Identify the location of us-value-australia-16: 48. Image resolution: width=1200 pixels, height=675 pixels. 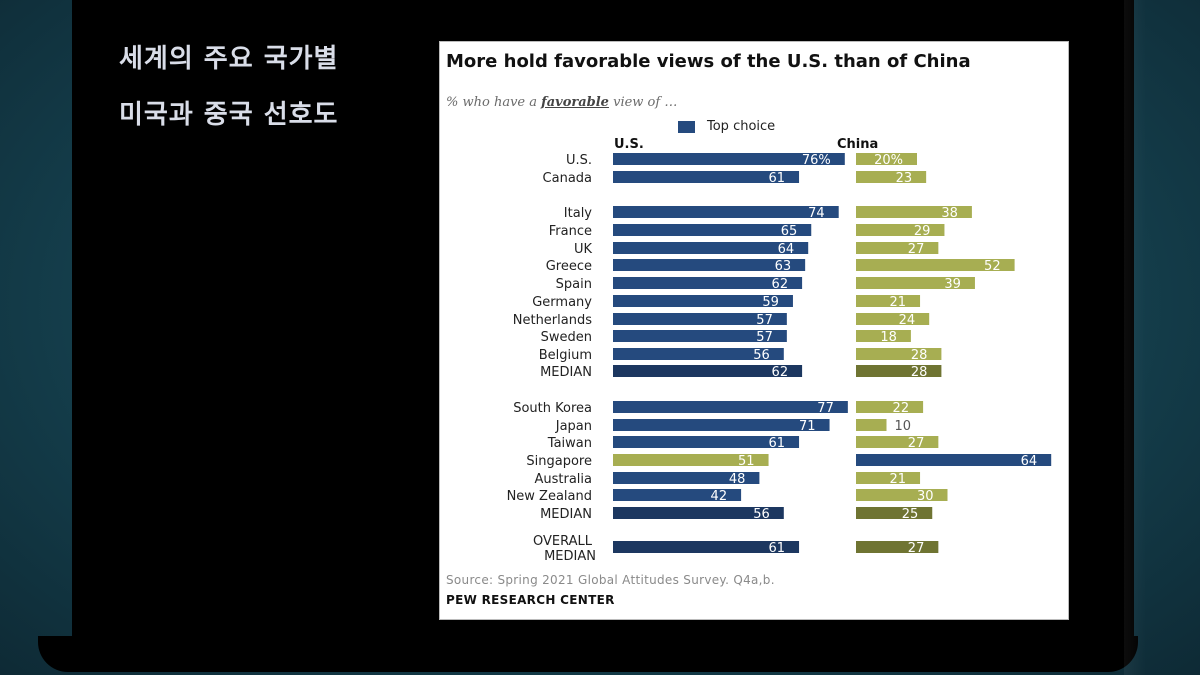
(737, 479).